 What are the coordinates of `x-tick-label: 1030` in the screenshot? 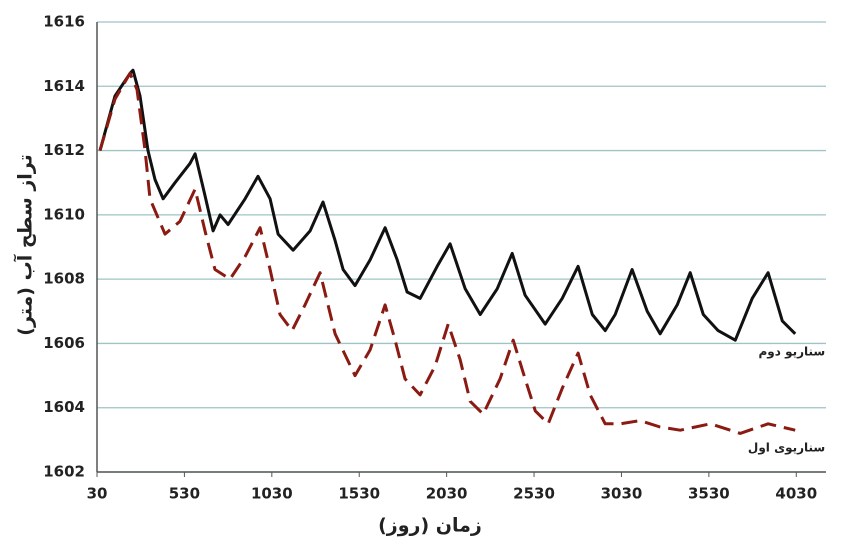 It's located at (272, 494).